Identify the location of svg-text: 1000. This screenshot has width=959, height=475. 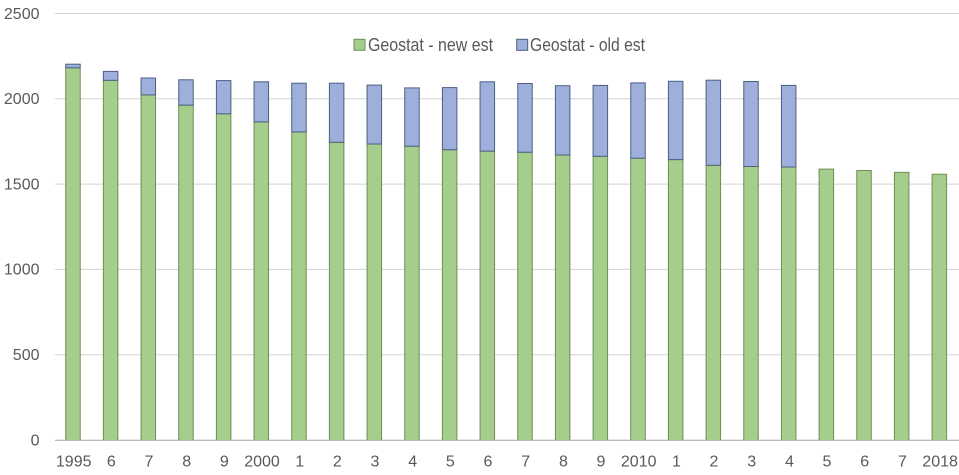
(22, 270).